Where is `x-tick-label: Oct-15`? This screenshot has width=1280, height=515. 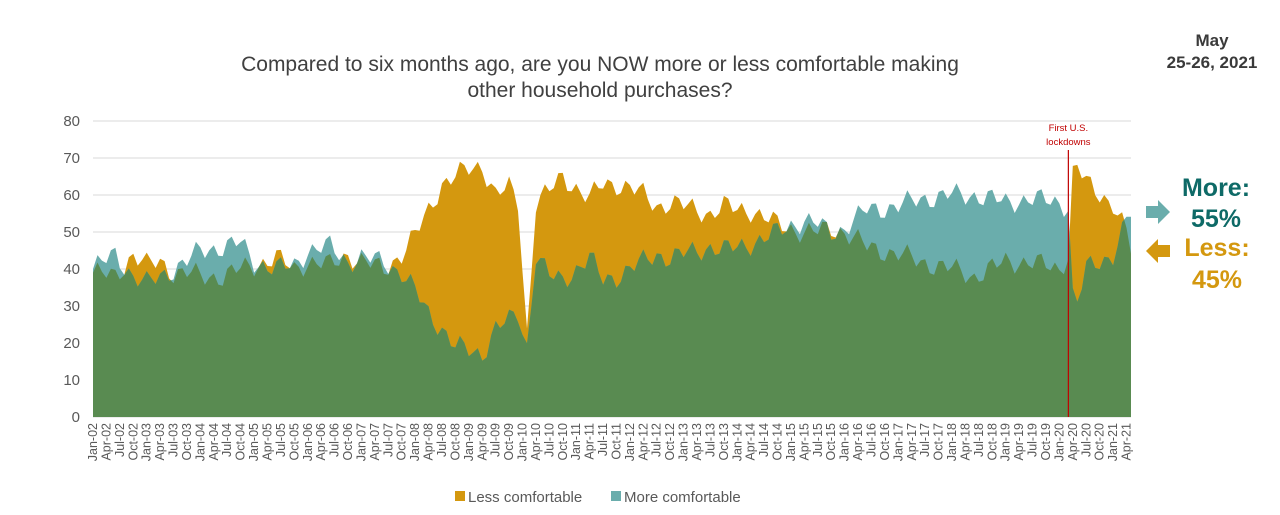
x-tick-label: Oct-15 is located at coordinates (831, 442).